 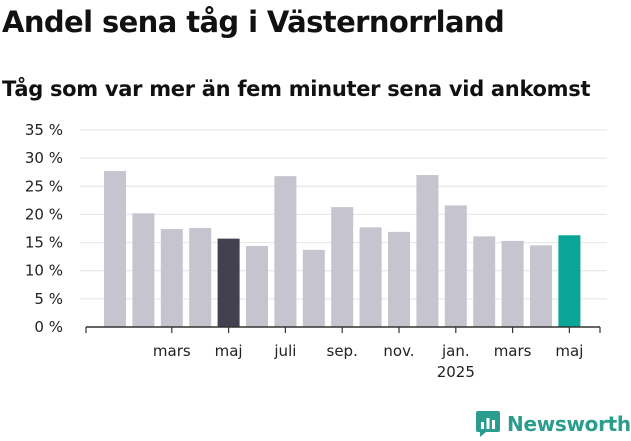 I want to click on y-tick-label: 10 %, so click(x=44, y=271).